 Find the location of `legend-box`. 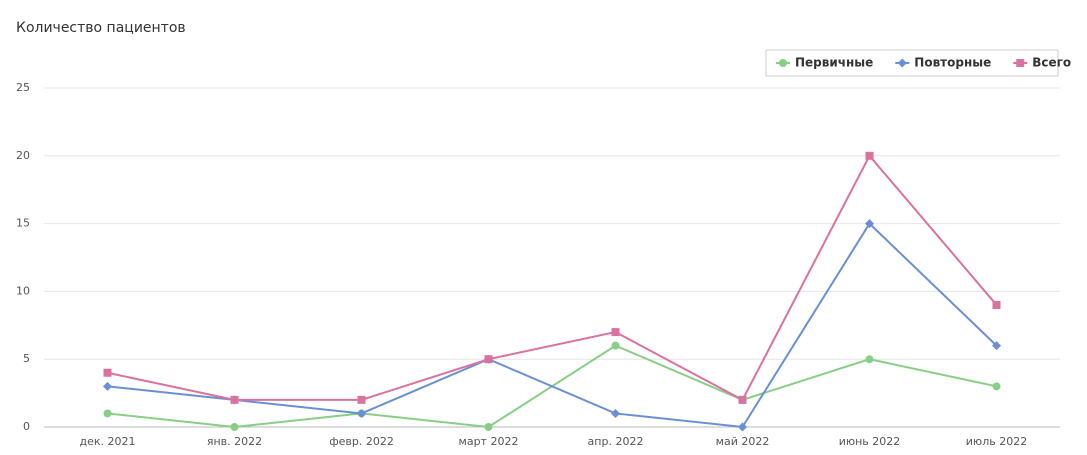

legend-box is located at coordinates (912, 63).